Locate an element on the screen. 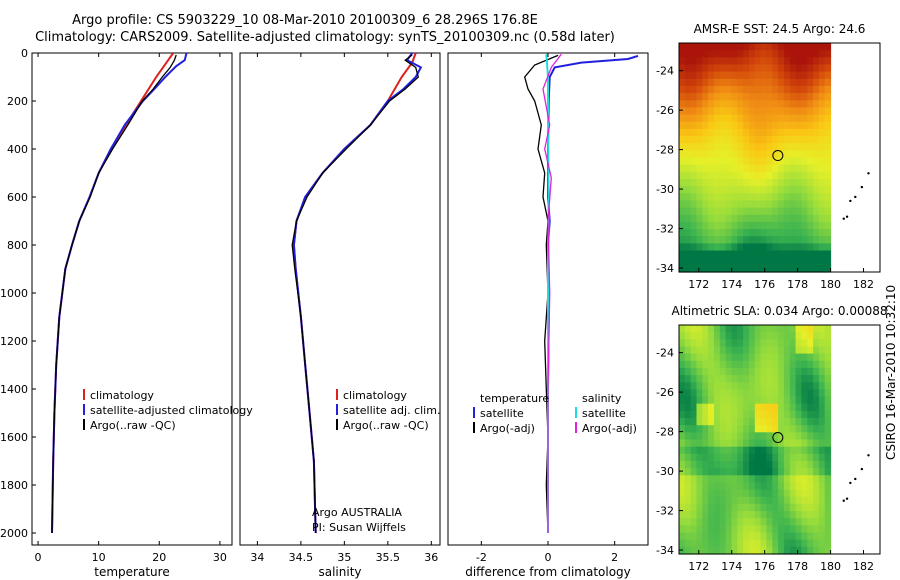  legend-label-2-0: satellite is located at coordinates (502, 413).